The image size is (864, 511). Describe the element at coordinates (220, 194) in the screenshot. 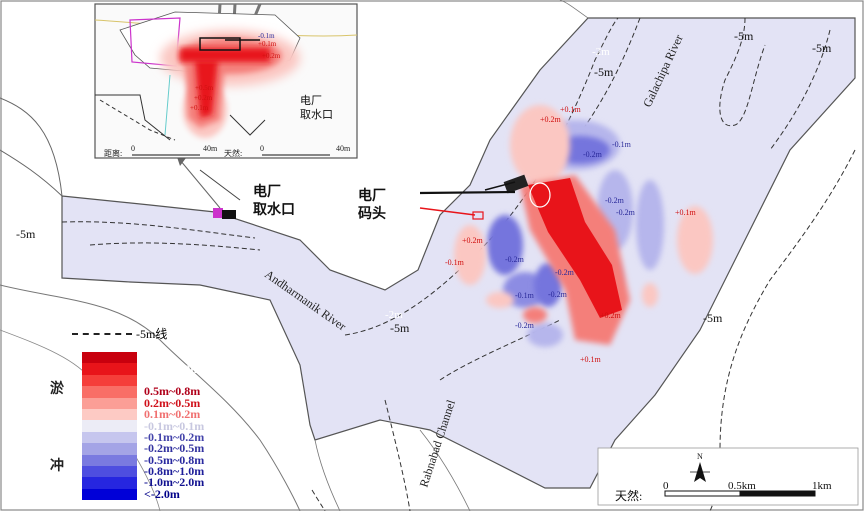

I see `intake-marker` at that location.